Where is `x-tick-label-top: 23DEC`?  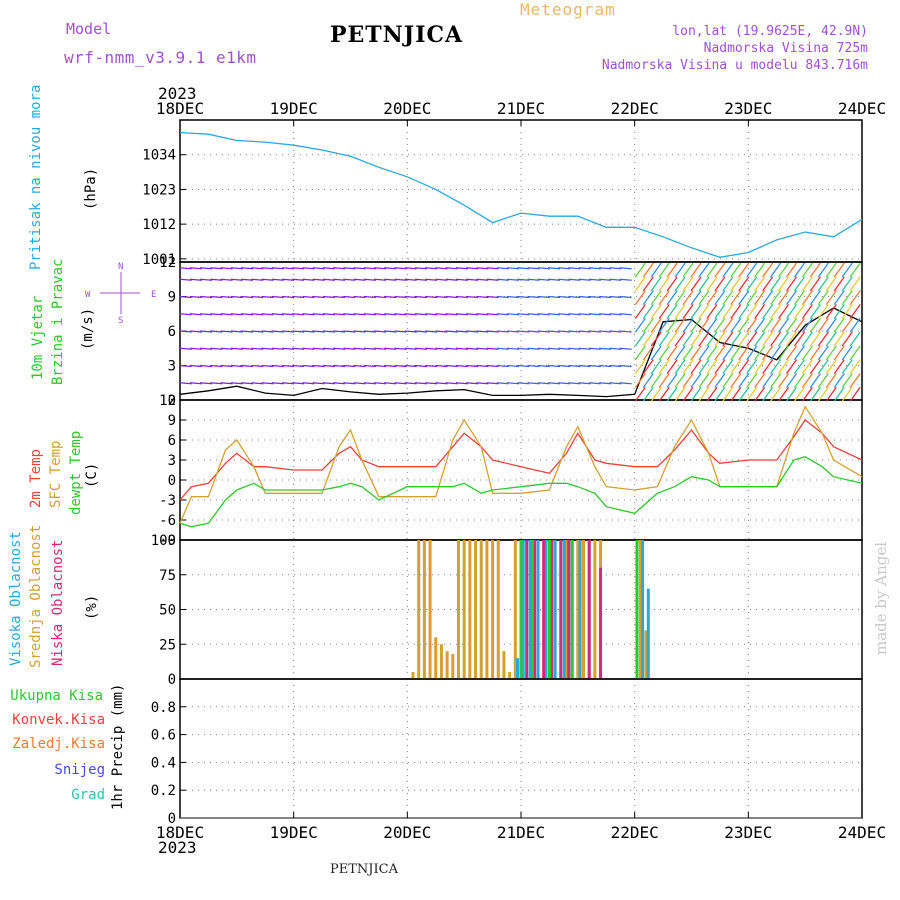 x-tick-label-top: 23DEC is located at coordinates (748, 108).